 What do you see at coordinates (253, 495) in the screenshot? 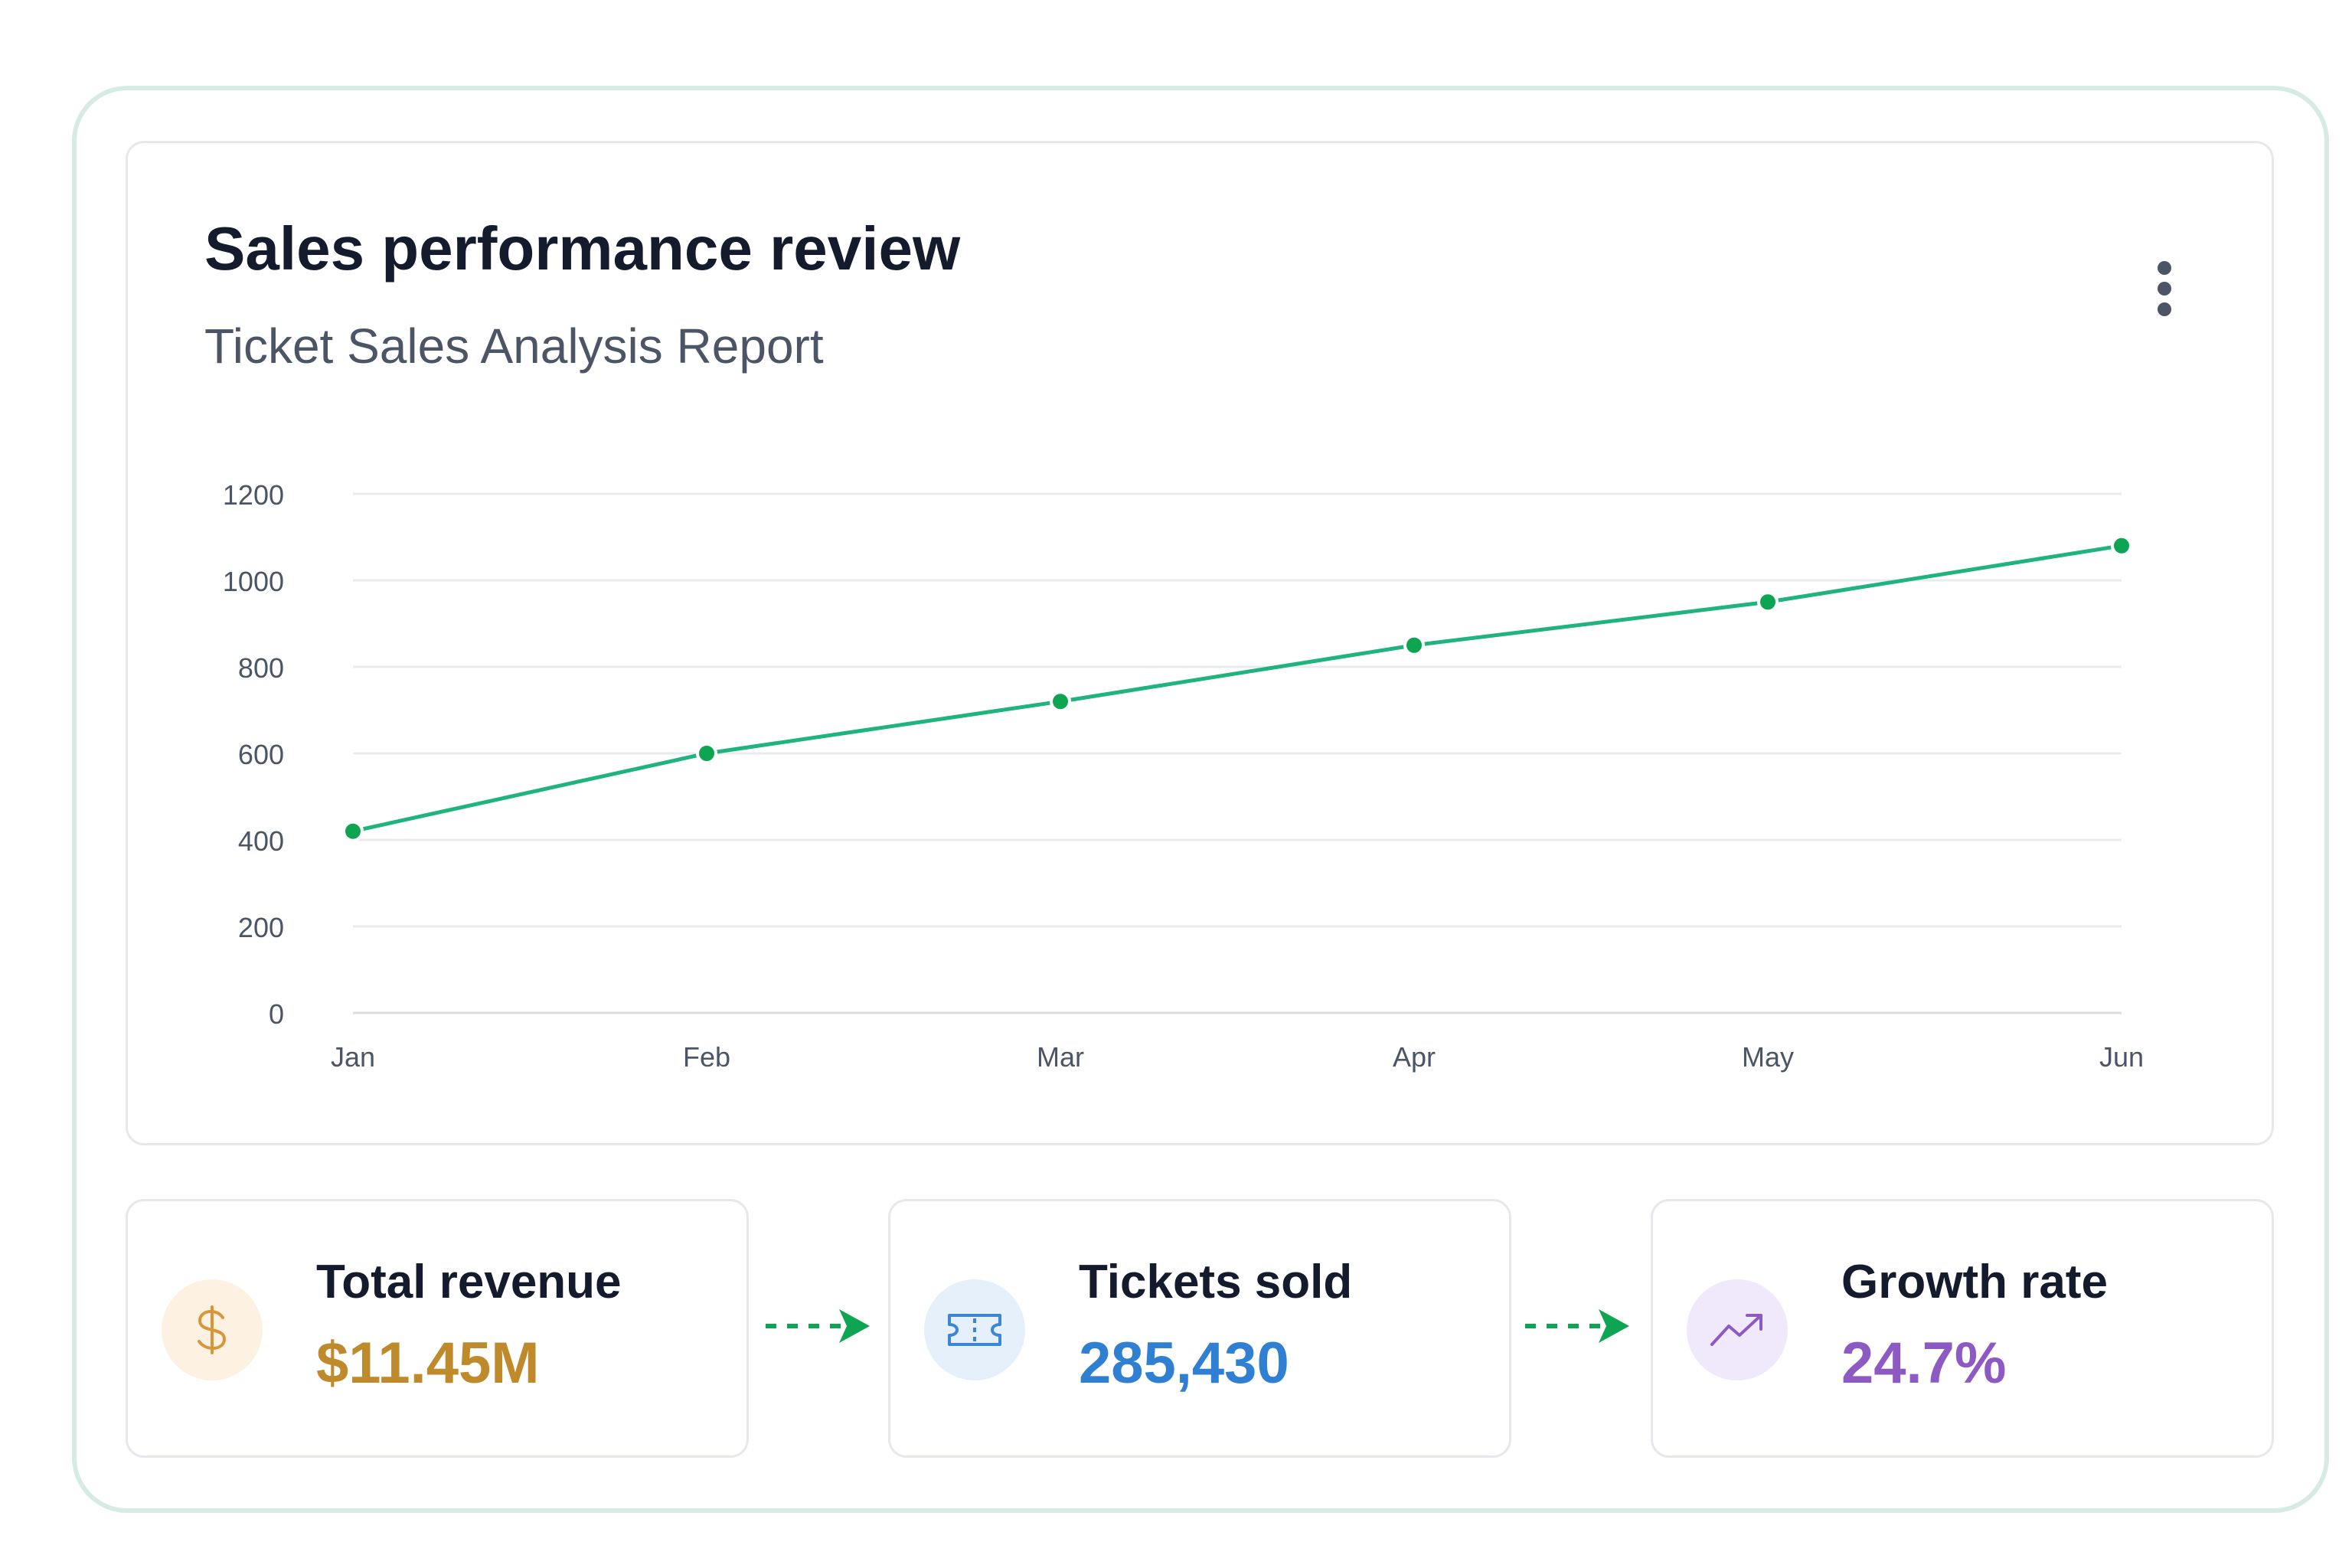
I see `y-tick-label: 1200` at bounding box center [253, 495].